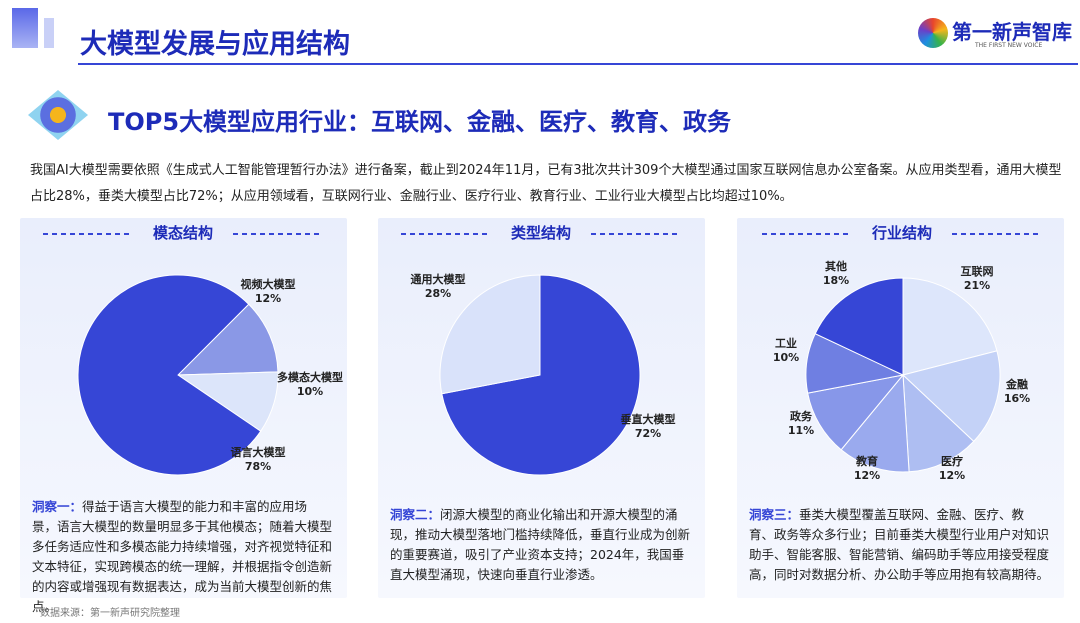 The height and width of the screenshot is (623, 1080). What do you see at coordinates (1016, 384) in the screenshot?
I see `slice-label: 金融` at bounding box center [1016, 384].